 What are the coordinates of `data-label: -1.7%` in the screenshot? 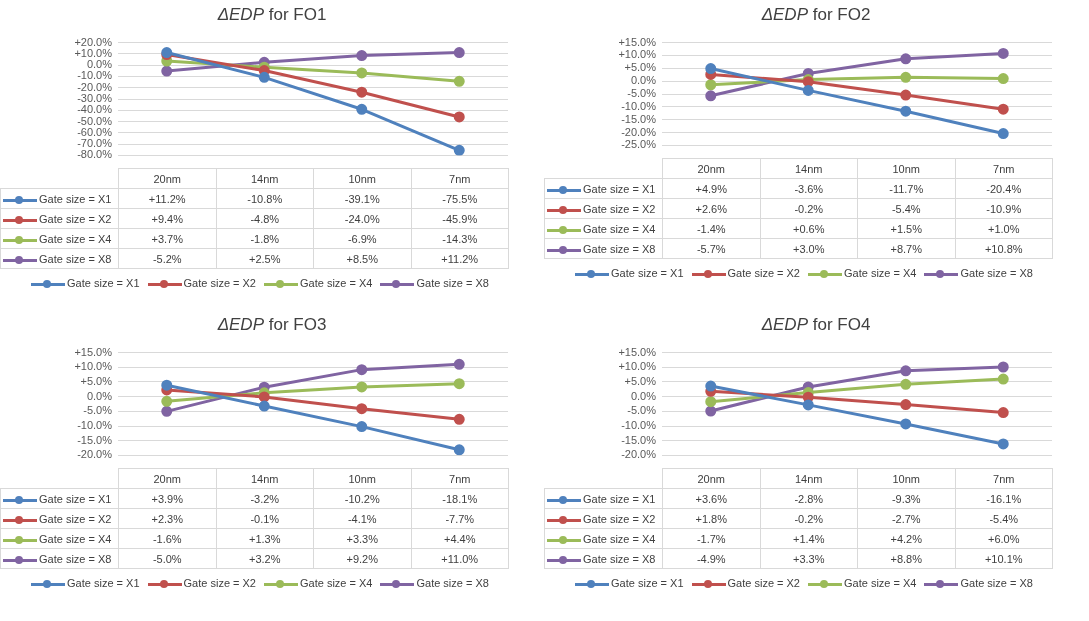 It's located at (711, 538).